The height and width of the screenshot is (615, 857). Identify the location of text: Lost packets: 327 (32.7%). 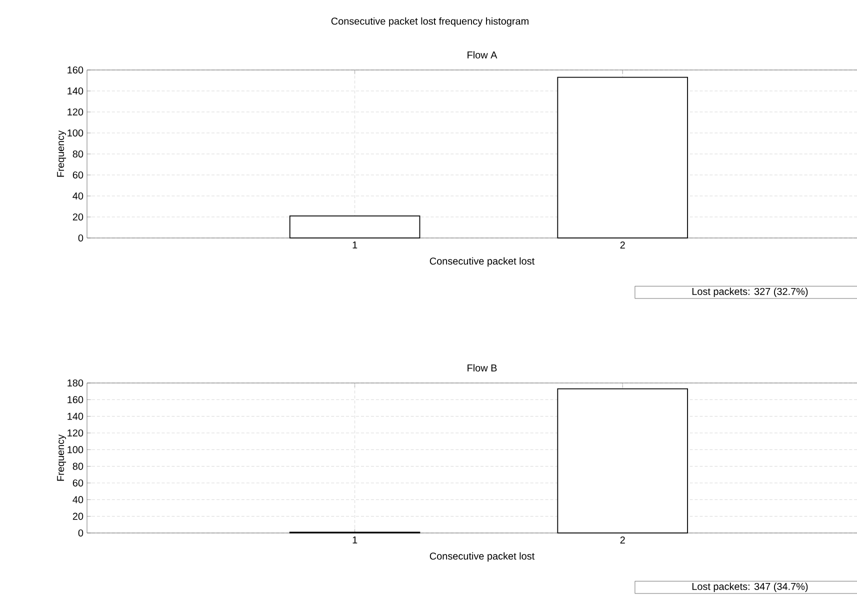
(750, 292).